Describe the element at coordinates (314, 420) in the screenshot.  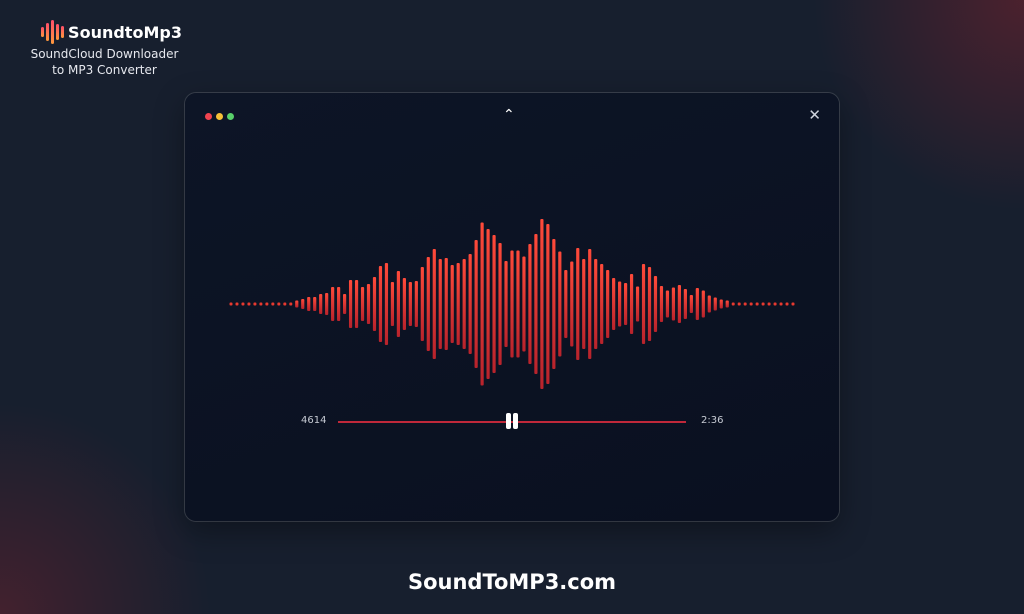
I see `elapsed-time: 4614` at that location.